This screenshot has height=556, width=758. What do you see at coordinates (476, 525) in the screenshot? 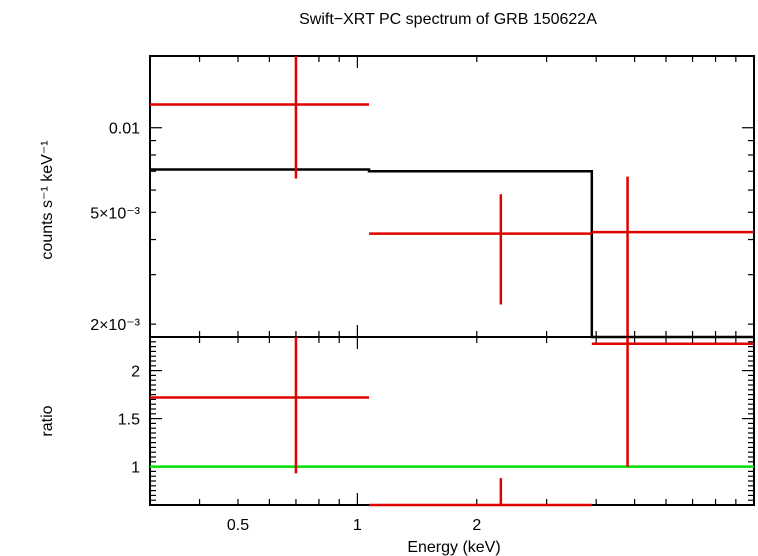
I see `x-tick-label: 2` at bounding box center [476, 525].